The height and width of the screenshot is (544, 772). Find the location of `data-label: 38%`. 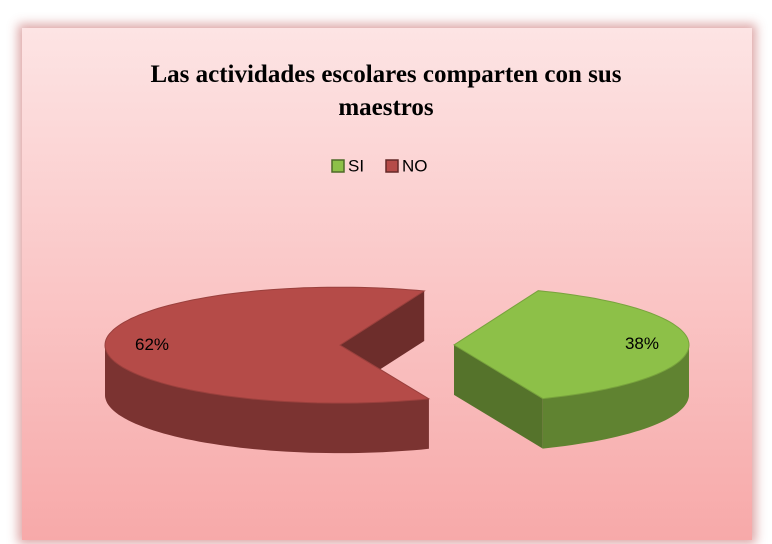

data-label: 38% is located at coordinates (642, 343).